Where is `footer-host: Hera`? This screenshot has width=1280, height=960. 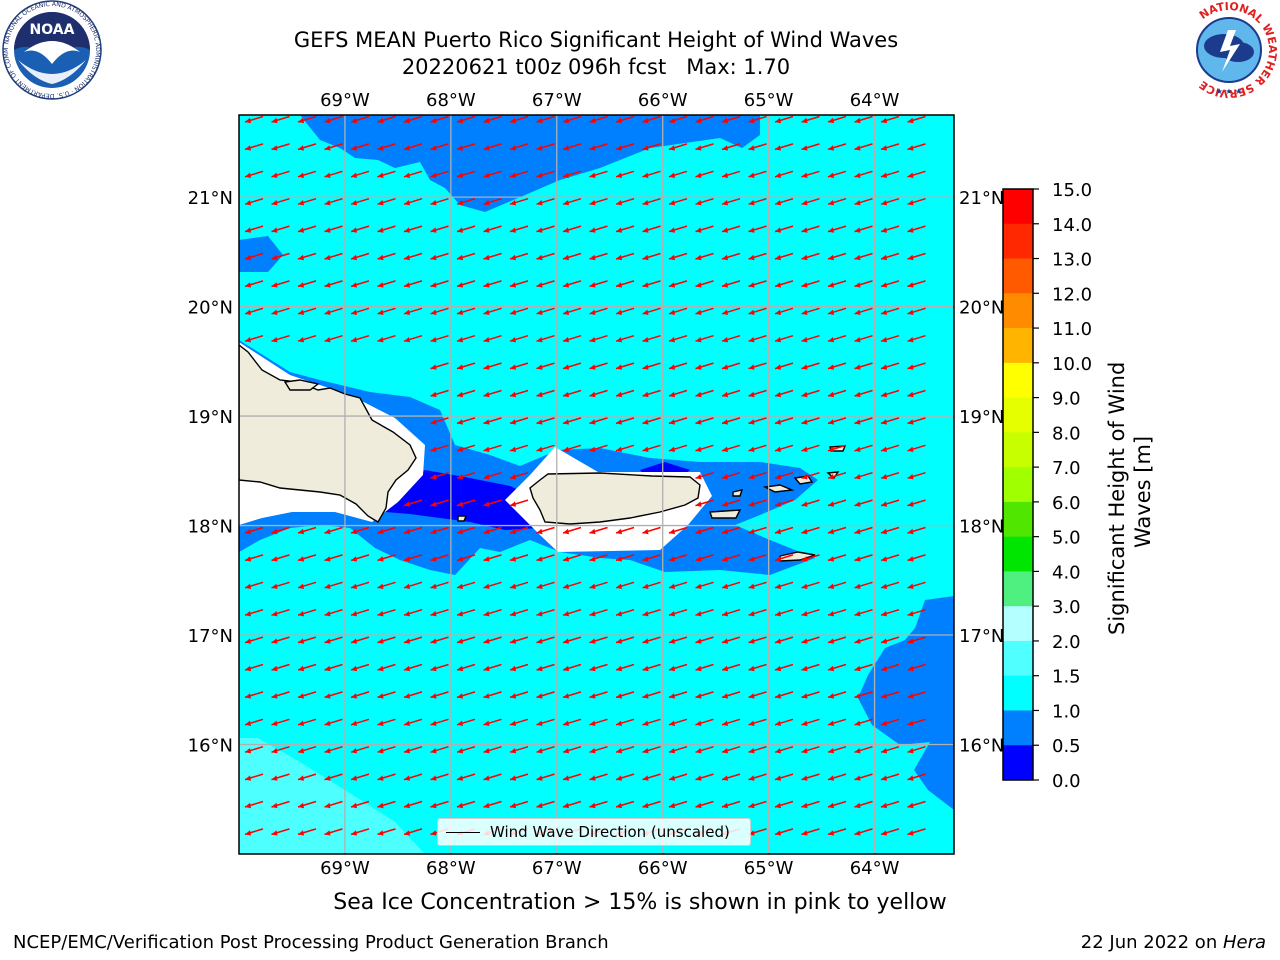 footer-host: Hera is located at coordinates (1244, 942).